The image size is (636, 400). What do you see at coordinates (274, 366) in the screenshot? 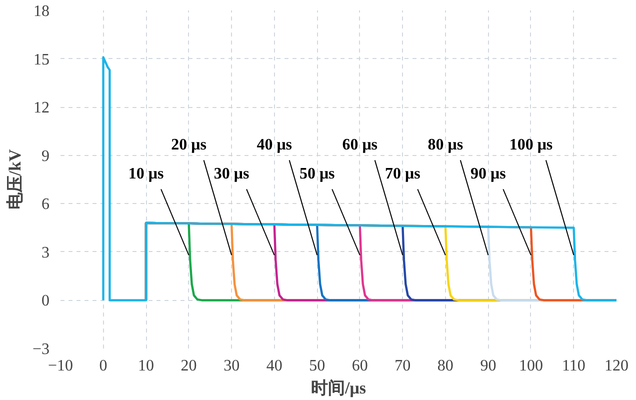
I see `x-tick-label: 40` at bounding box center [274, 366].